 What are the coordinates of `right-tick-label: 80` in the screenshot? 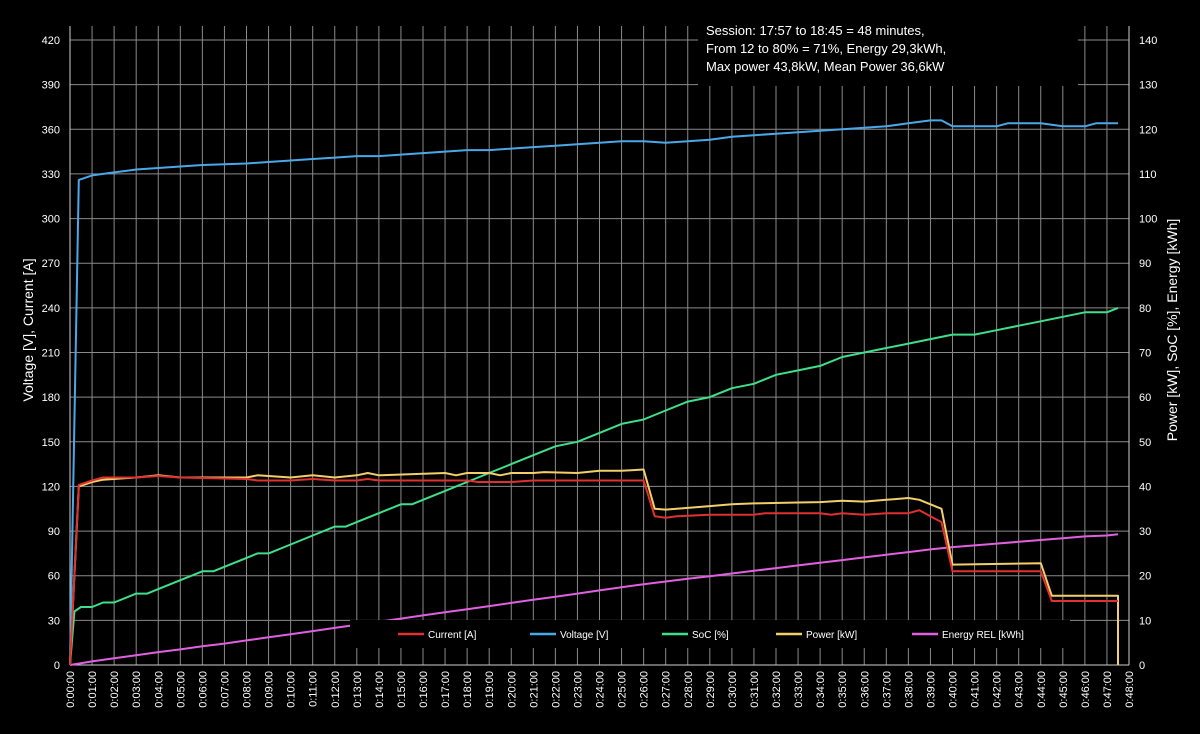 It's located at (1145, 309).